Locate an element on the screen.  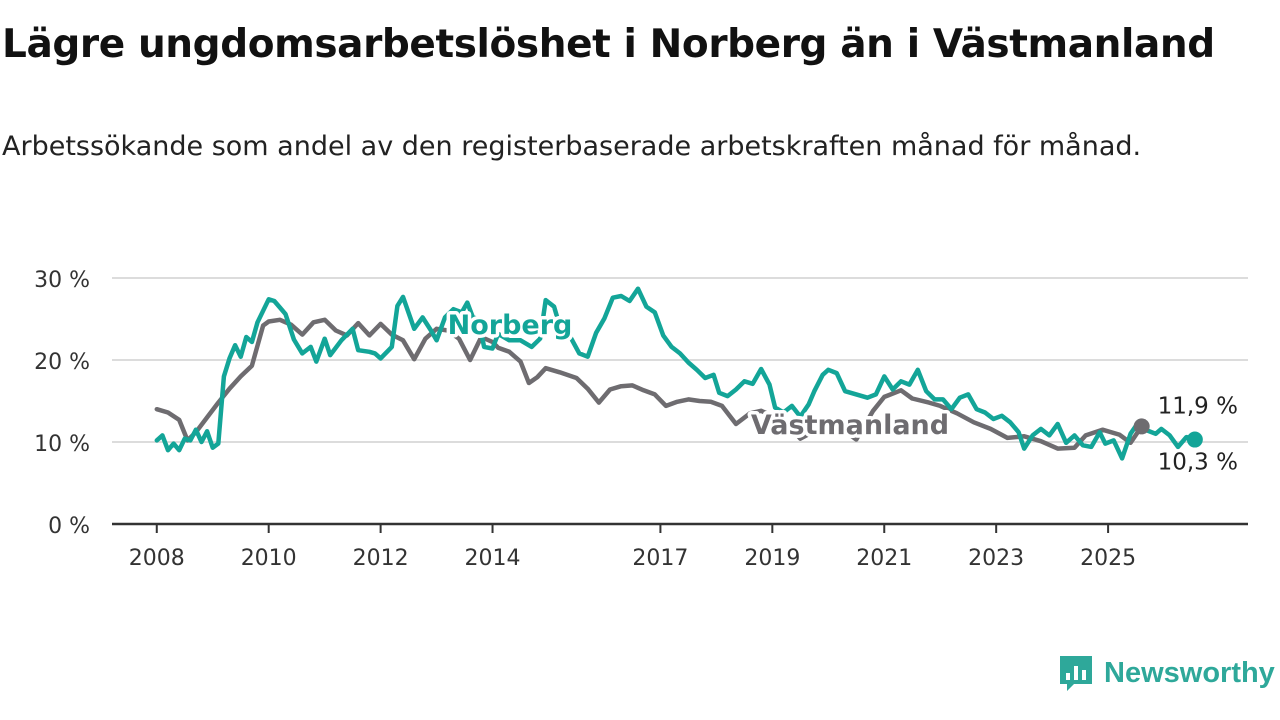
end-point-västmanland is located at coordinates (1141, 426).